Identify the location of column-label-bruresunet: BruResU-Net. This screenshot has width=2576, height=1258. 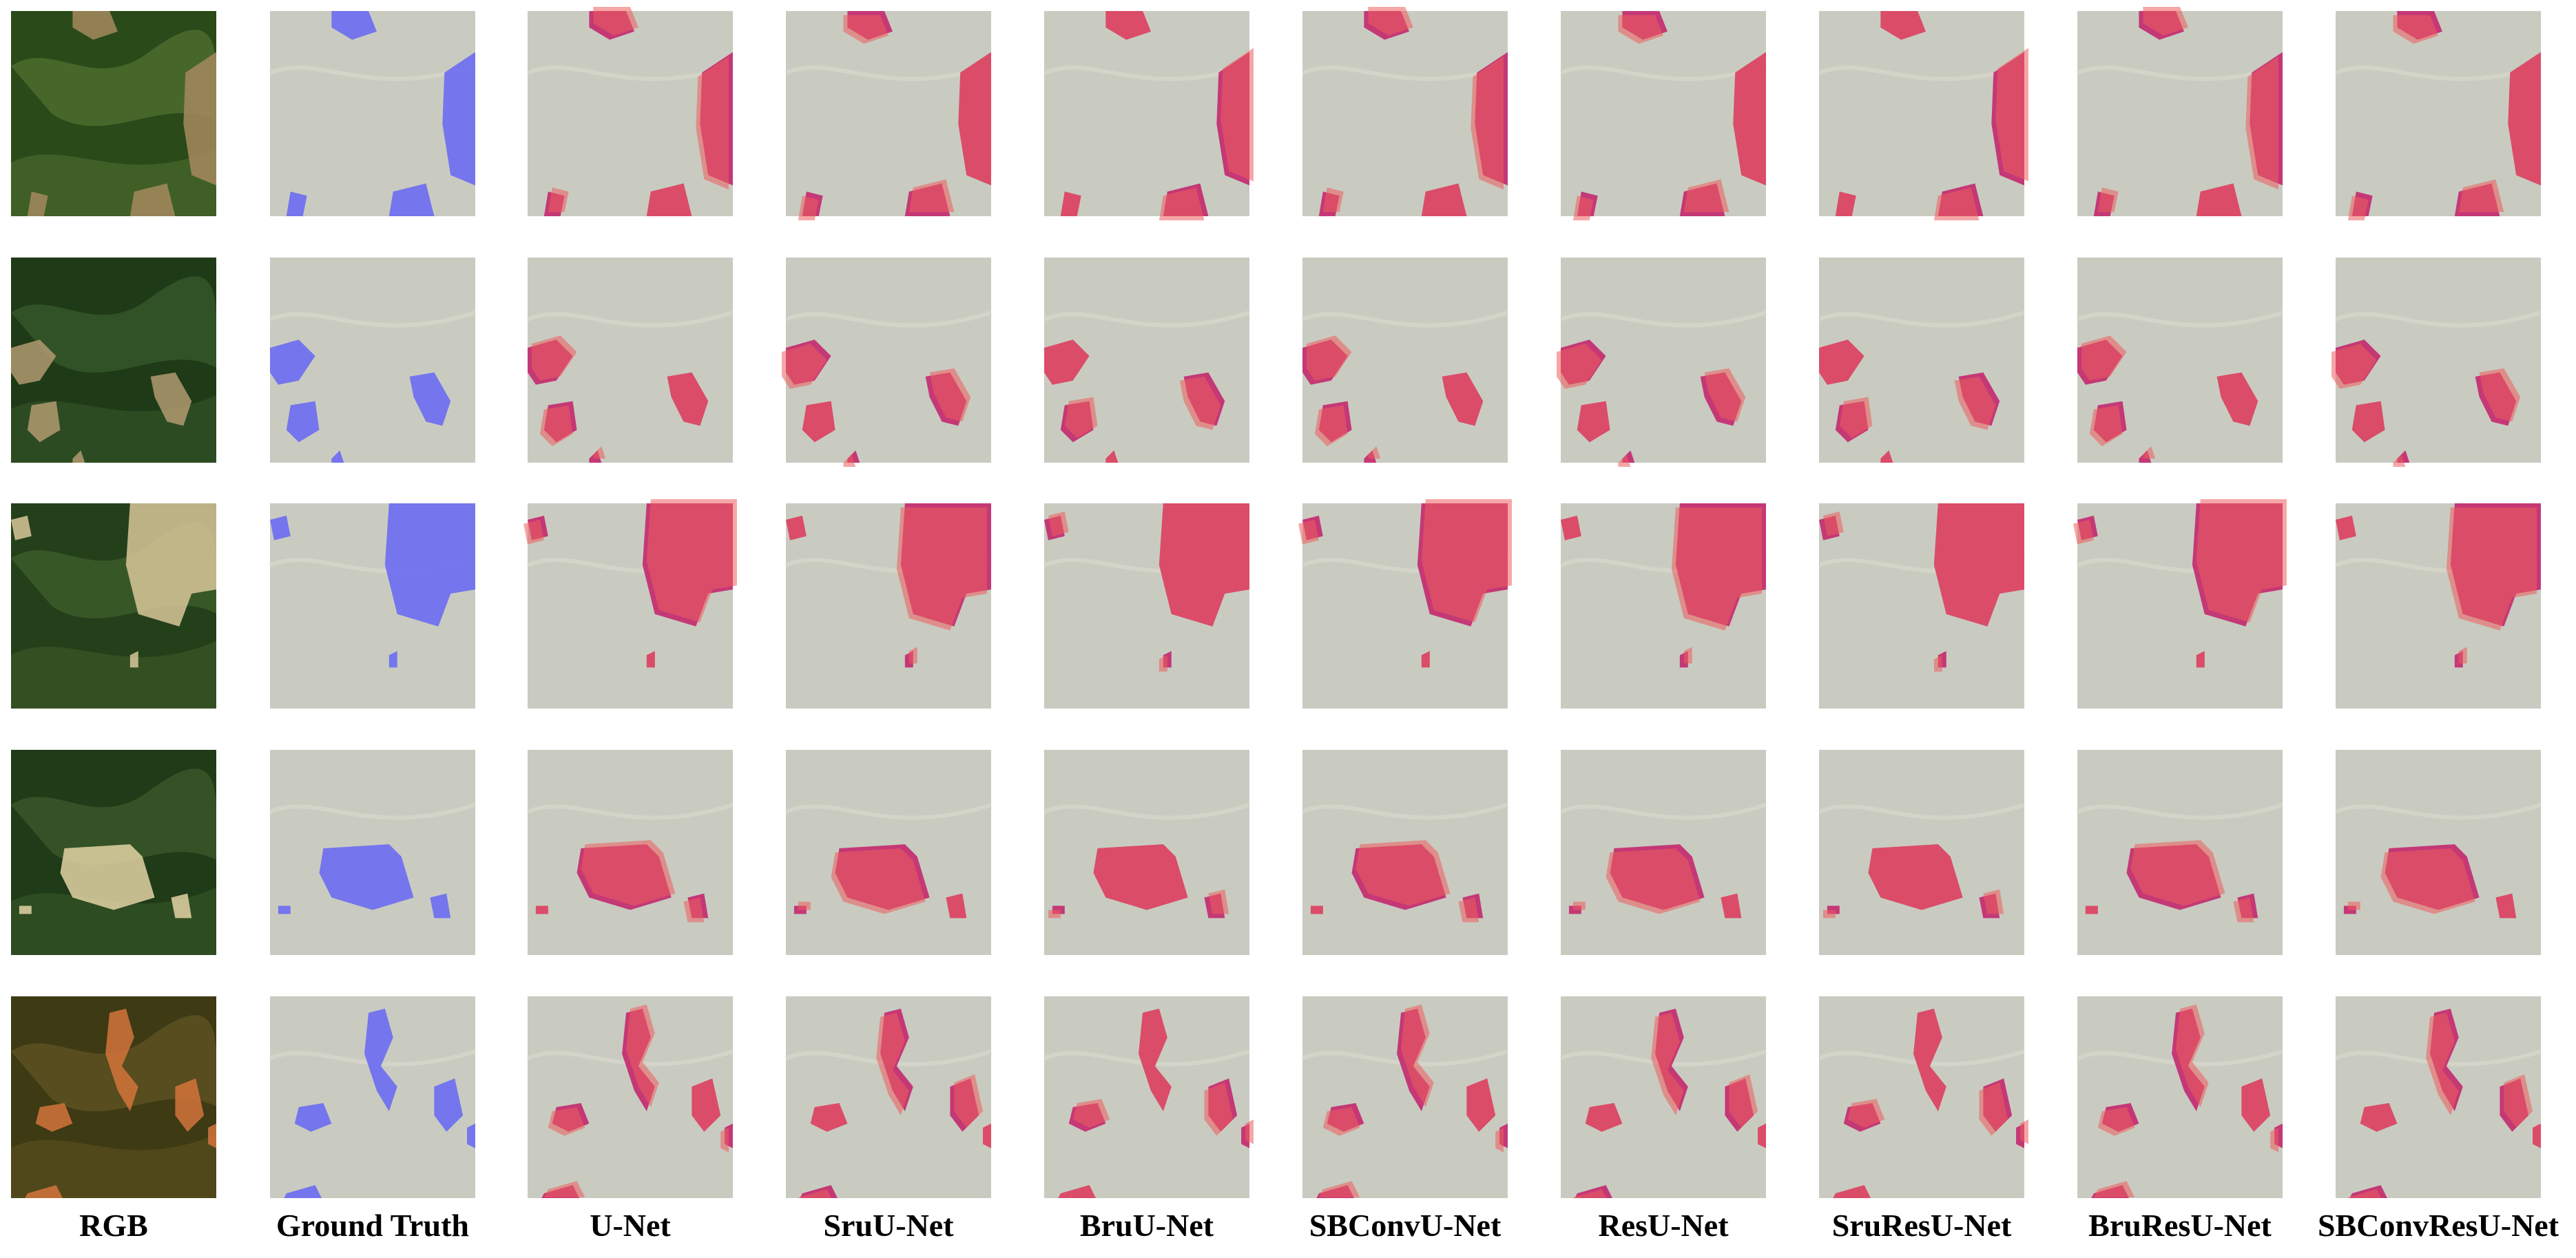
(2180, 1225).